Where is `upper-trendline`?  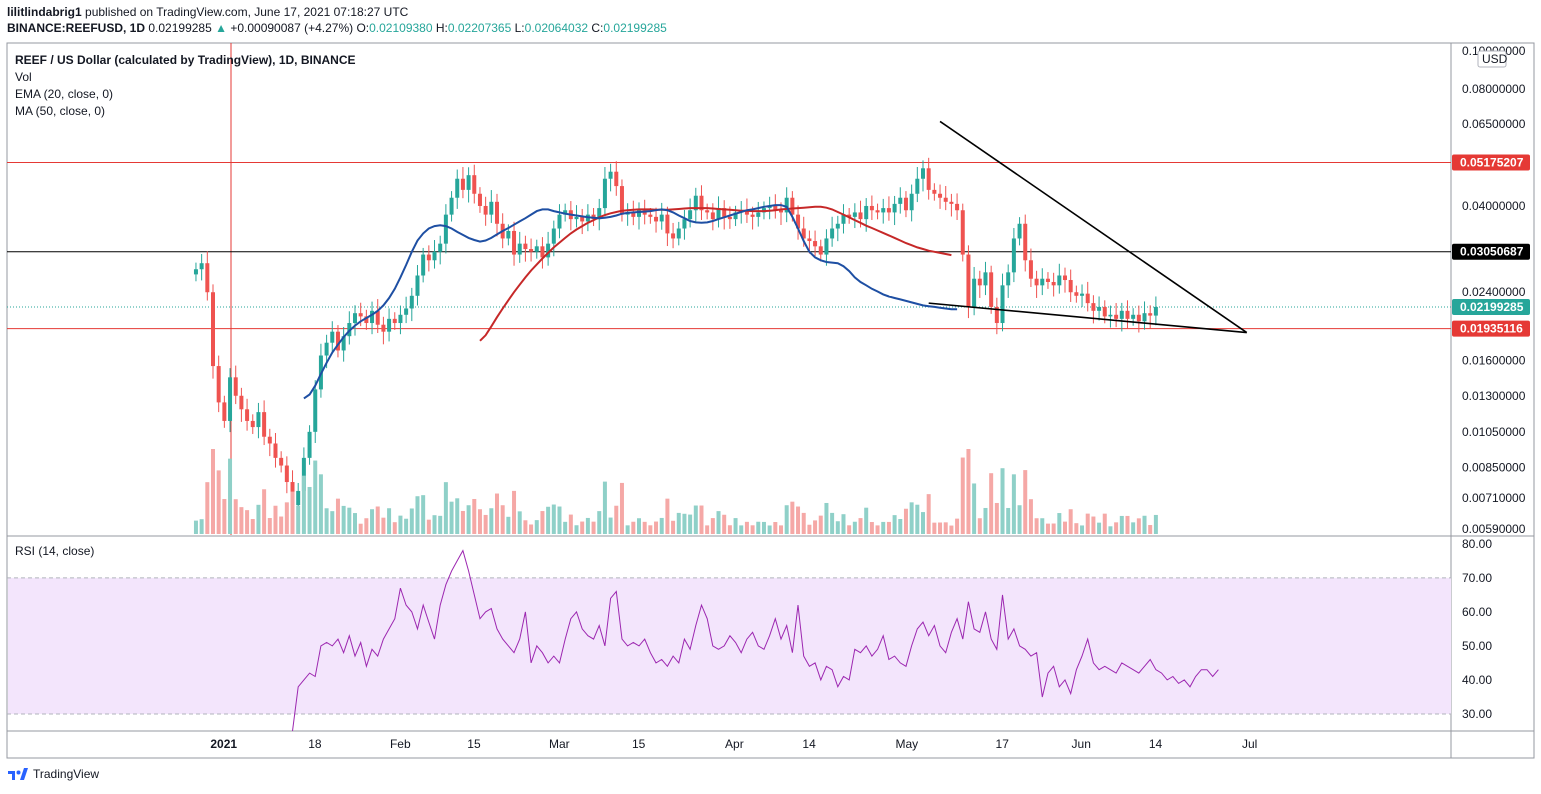 upper-trendline is located at coordinates (1093, 227).